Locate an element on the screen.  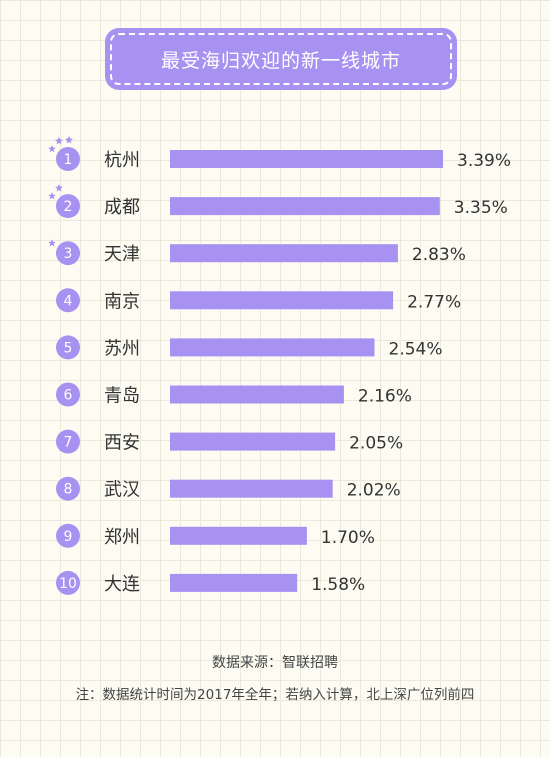
category-label: 武汉 is located at coordinates (122, 490).